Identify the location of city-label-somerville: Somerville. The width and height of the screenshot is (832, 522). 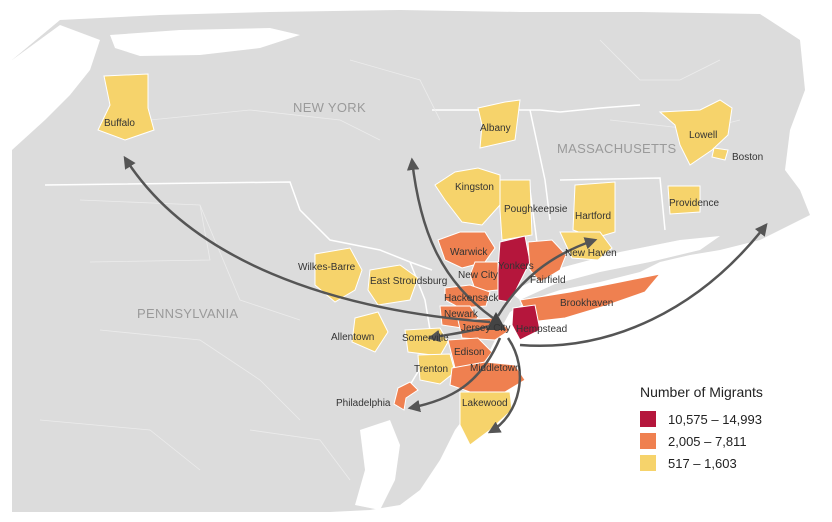
(425, 338).